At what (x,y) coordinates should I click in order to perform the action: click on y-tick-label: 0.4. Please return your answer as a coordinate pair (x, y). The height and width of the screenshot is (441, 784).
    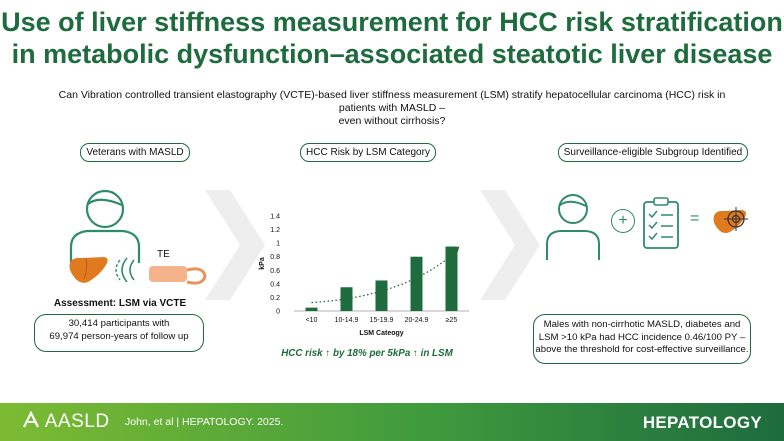
    Looking at the image, I should click on (275, 284).